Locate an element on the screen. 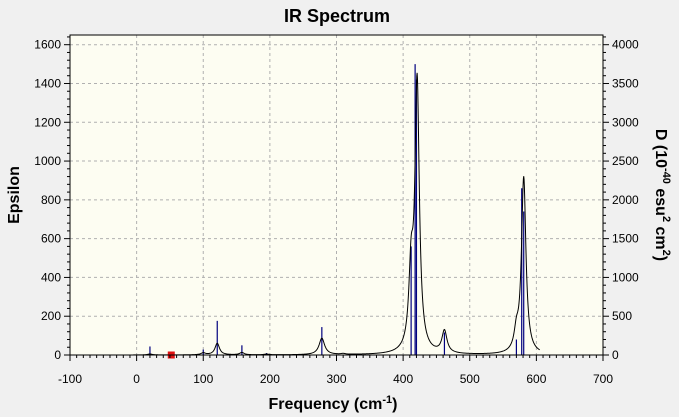  y-left-tick-label: 1400 is located at coordinates (47, 83).